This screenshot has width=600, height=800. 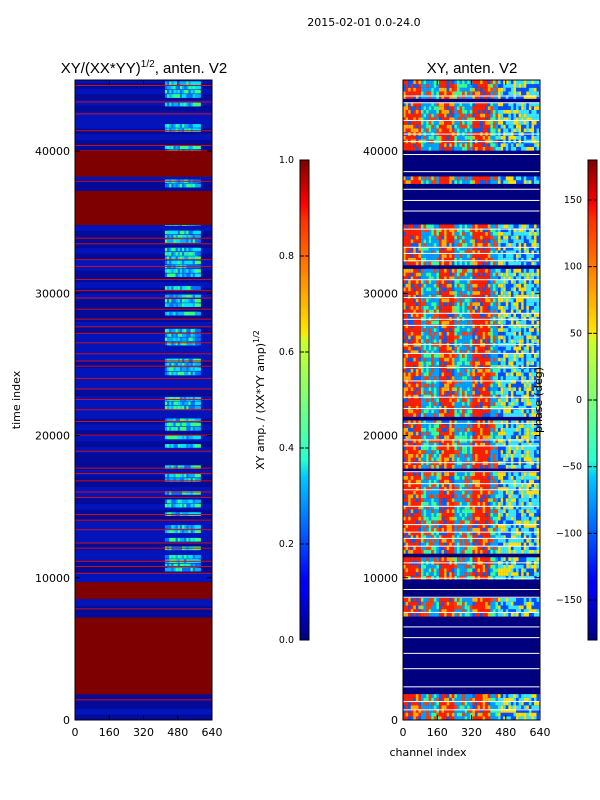 I want to click on amplitude-flag-line, so click(x=143, y=238).